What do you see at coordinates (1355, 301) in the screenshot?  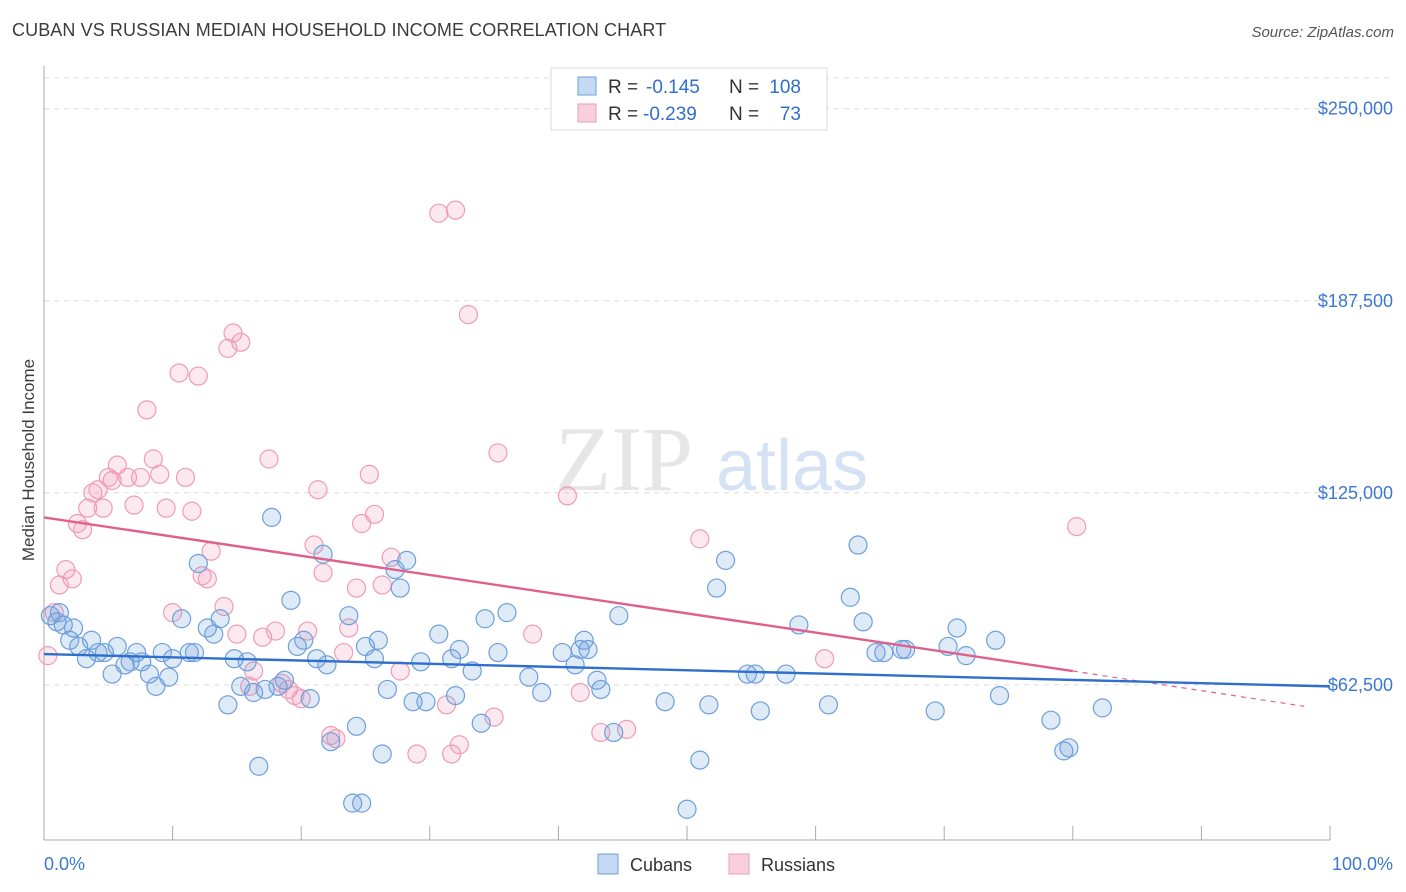 I see `y-tick-label: $187,500` at bounding box center [1355, 301].